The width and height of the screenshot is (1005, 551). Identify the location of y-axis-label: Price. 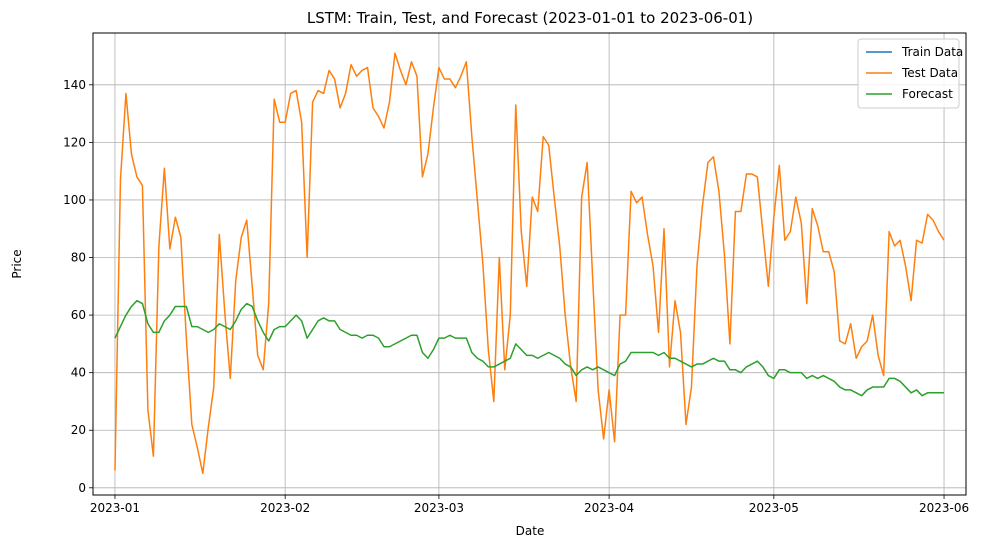
(17, 263).